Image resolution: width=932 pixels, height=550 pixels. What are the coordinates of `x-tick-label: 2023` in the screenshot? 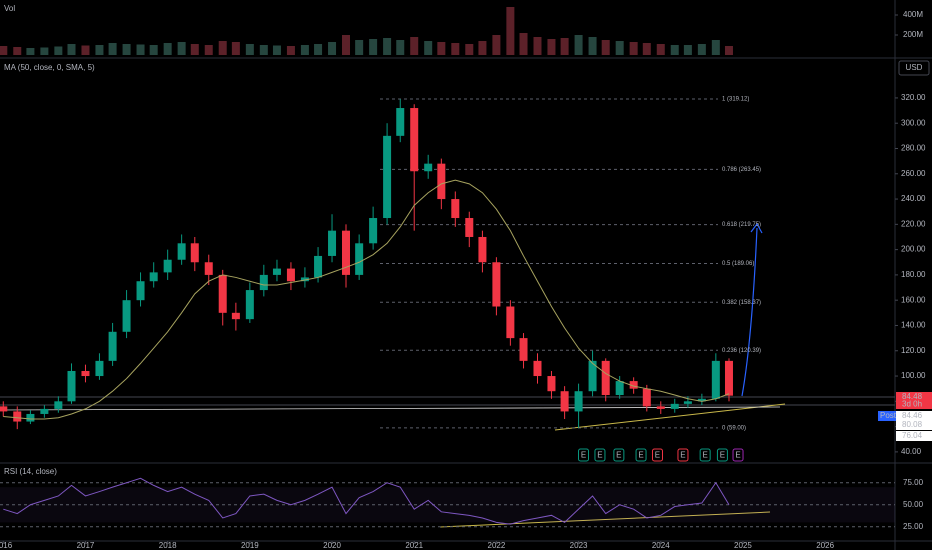 It's located at (579, 545).